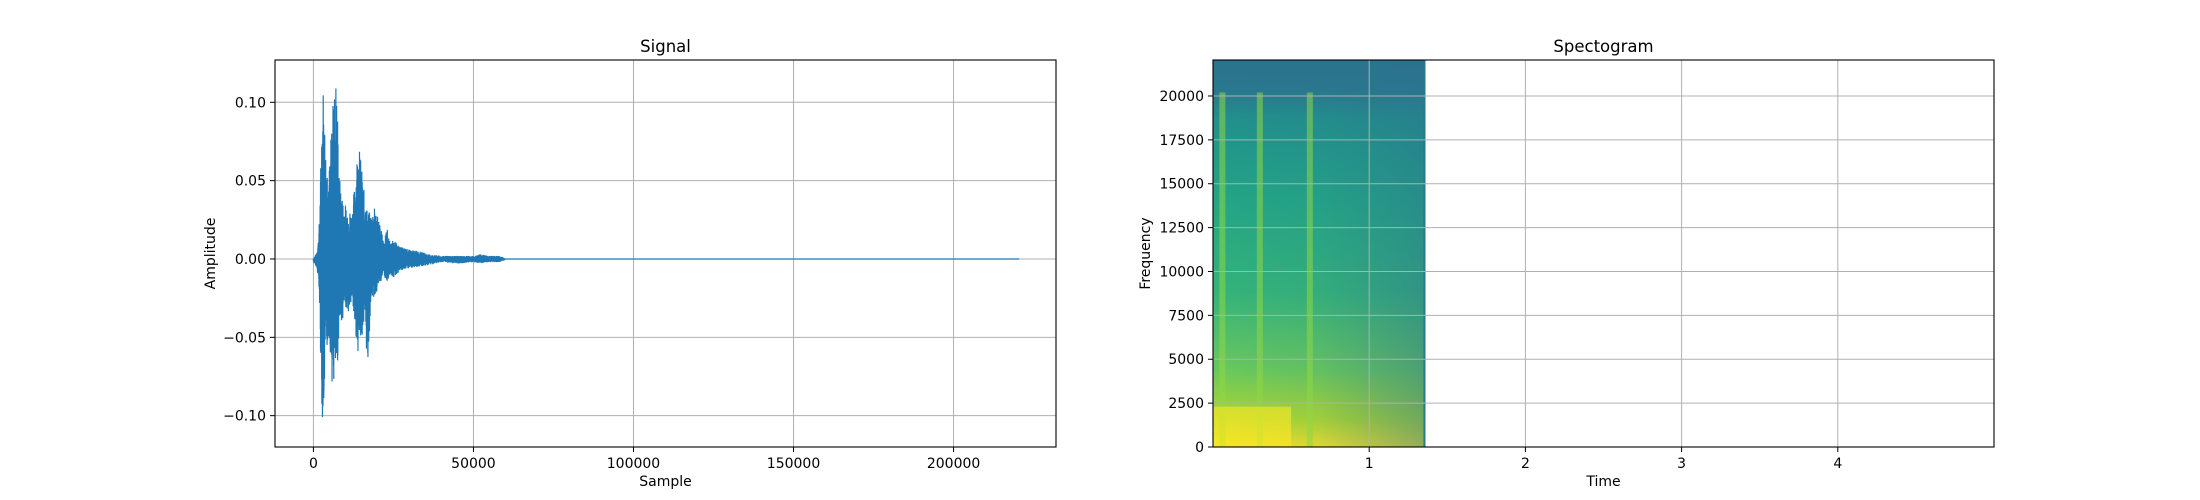  I want to click on spectrogram-decay, so click(1319, 253).